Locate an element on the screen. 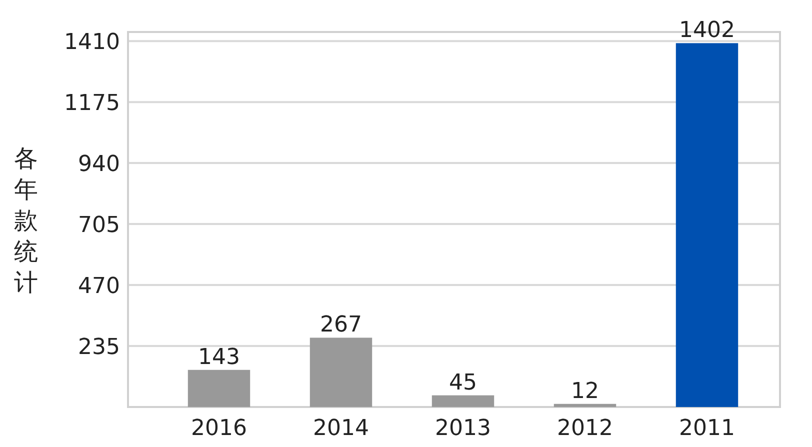 This screenshot has height=447, width=812. y-tick-label: 1175 is located at coordinates (92, 103).